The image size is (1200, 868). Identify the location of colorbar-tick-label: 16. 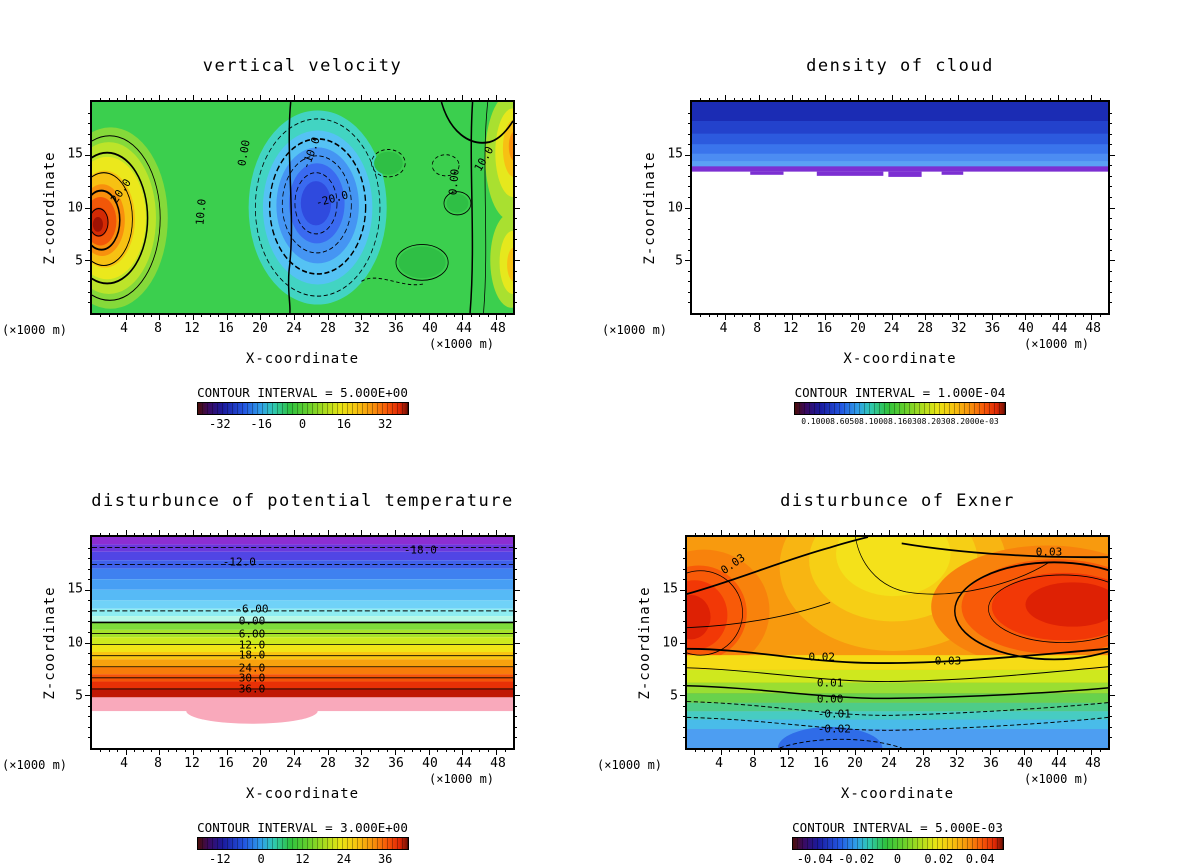
(344, 424).